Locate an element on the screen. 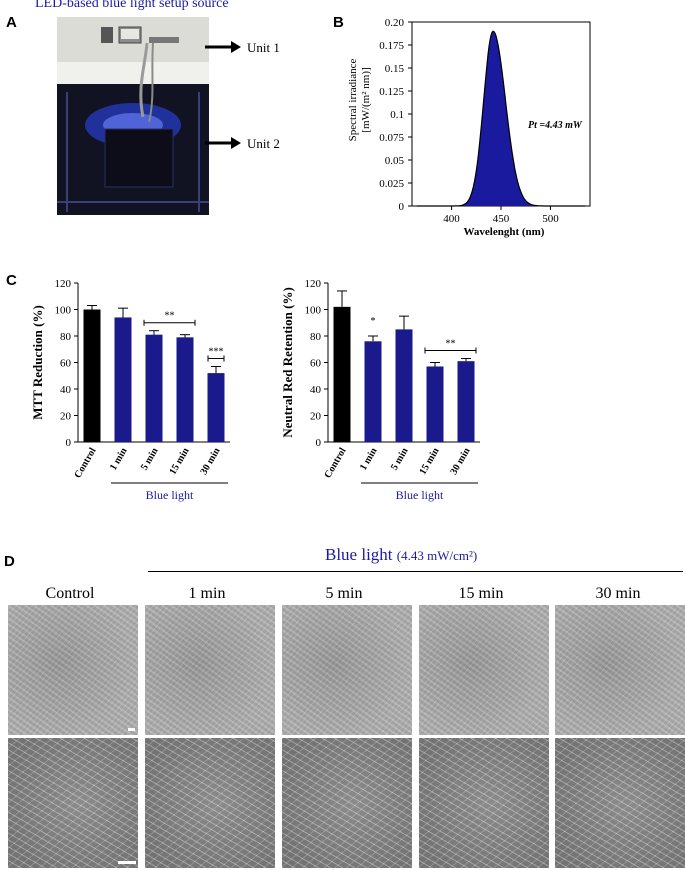  spectrum-ylabel-line2: [mW/(m² nm)] is located at coordinates (366, 99).